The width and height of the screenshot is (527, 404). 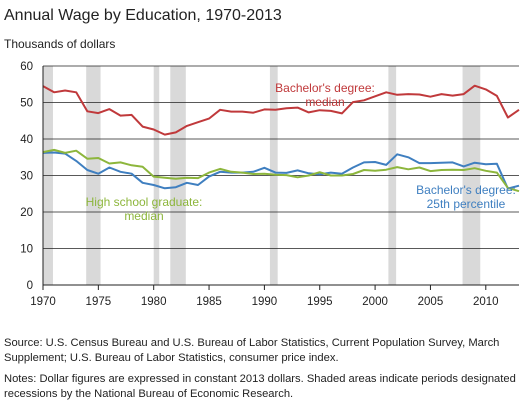 What do you see at coordinates (320, 302) in the screenshot?
I see `x-tick-label: 1995` at bounding box center [320, 302].